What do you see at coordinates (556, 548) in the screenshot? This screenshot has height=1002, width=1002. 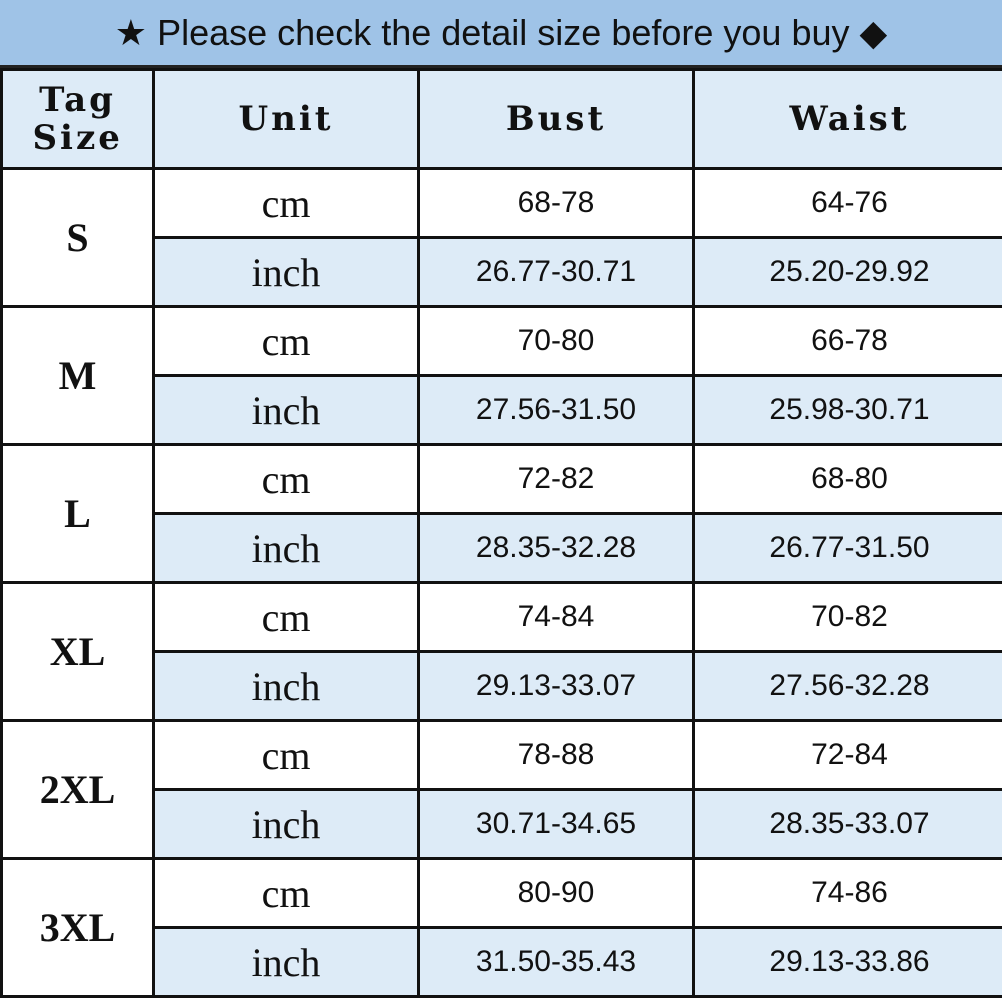 I see `bust-cell: 28.35-32.28` at bounding box center [556, 548].